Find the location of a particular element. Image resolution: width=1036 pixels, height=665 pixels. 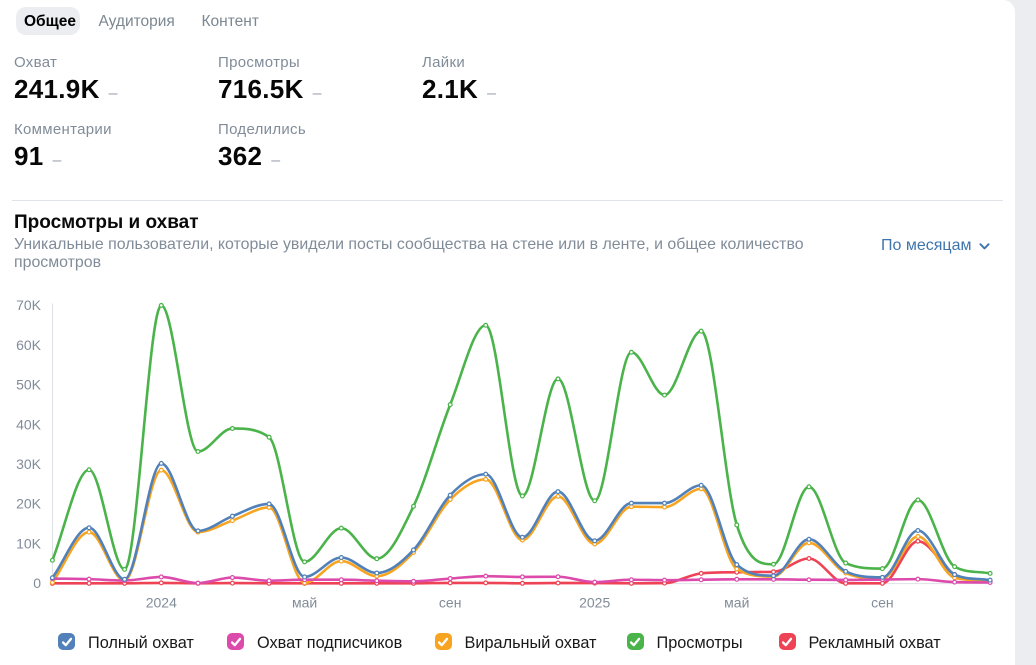

svg-text: 2025 is located at coordinates (594, 603).